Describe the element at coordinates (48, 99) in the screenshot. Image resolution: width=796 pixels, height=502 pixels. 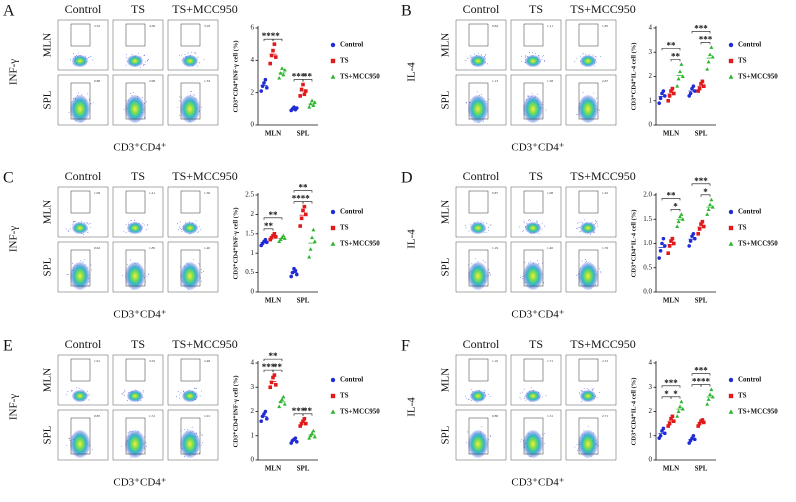
I see `row-label: SPL` at that location.